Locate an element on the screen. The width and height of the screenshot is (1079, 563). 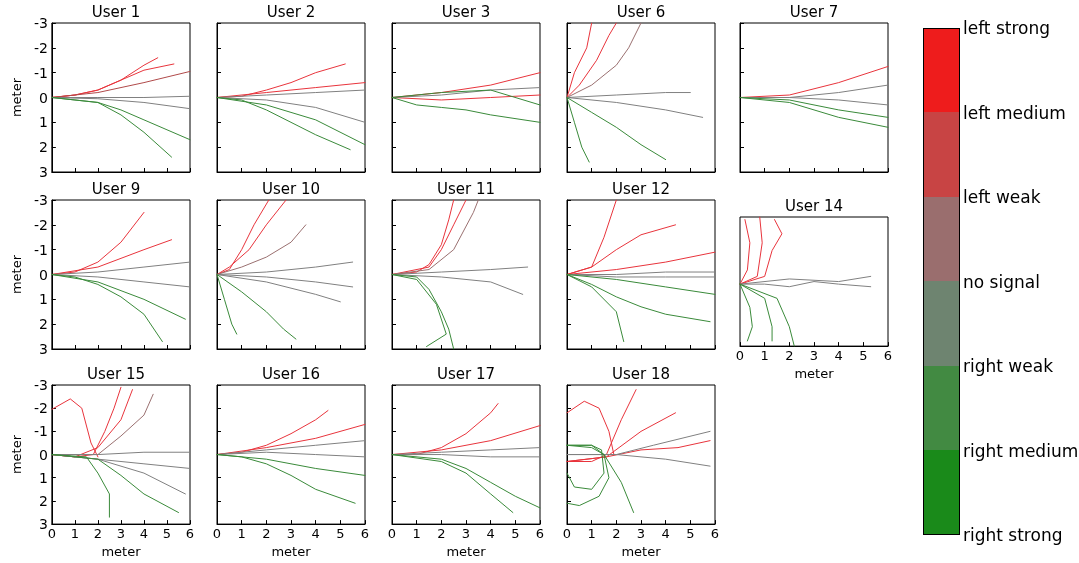
chart-title: User 2 is located at coordinates (291, 11).